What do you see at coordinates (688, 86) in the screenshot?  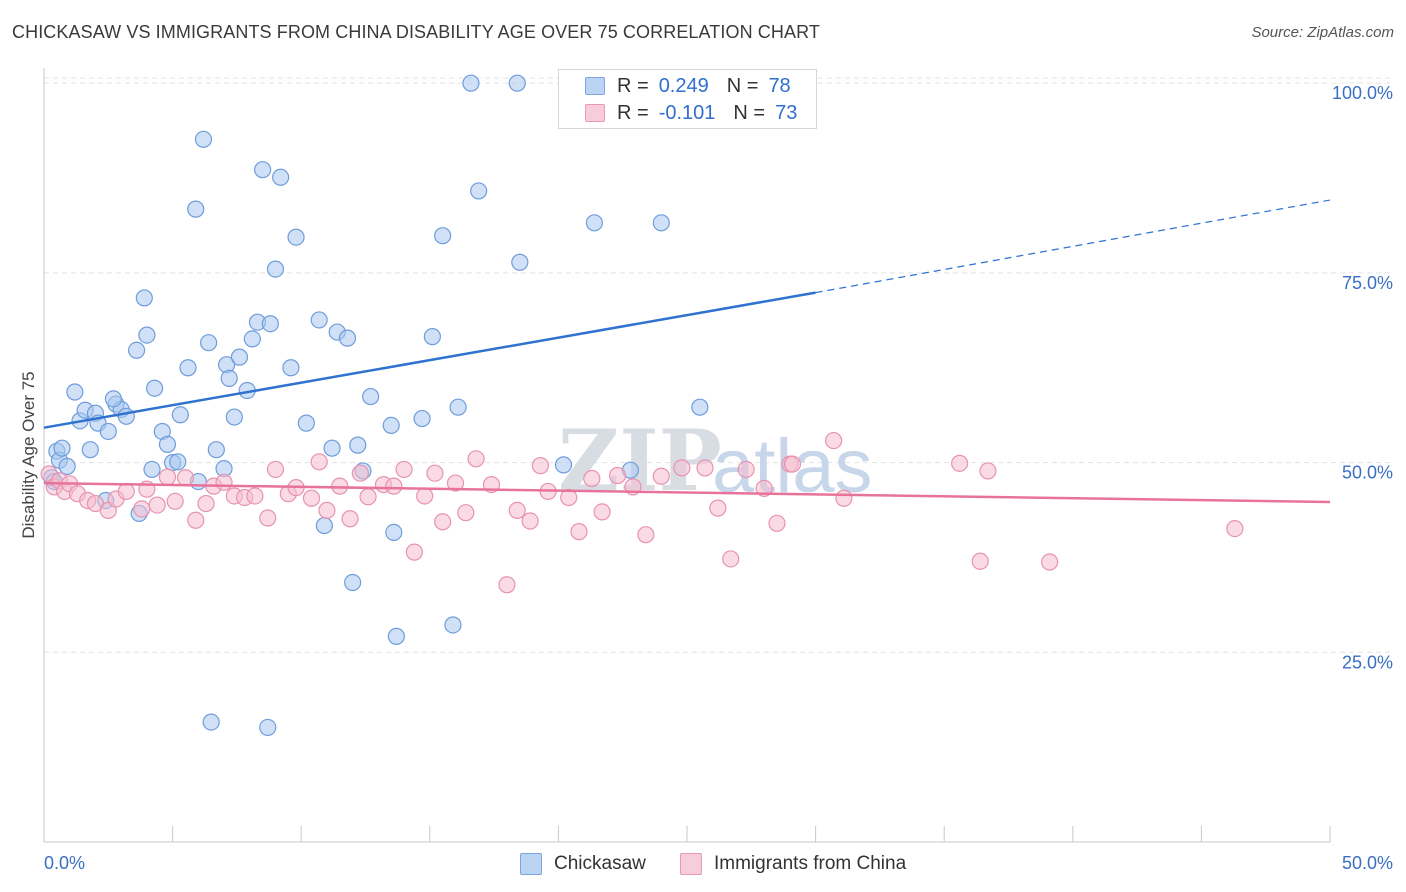 I see `legend-row-chickasaw: R = 0.249 N = 78` at bounding box center [688, 86].